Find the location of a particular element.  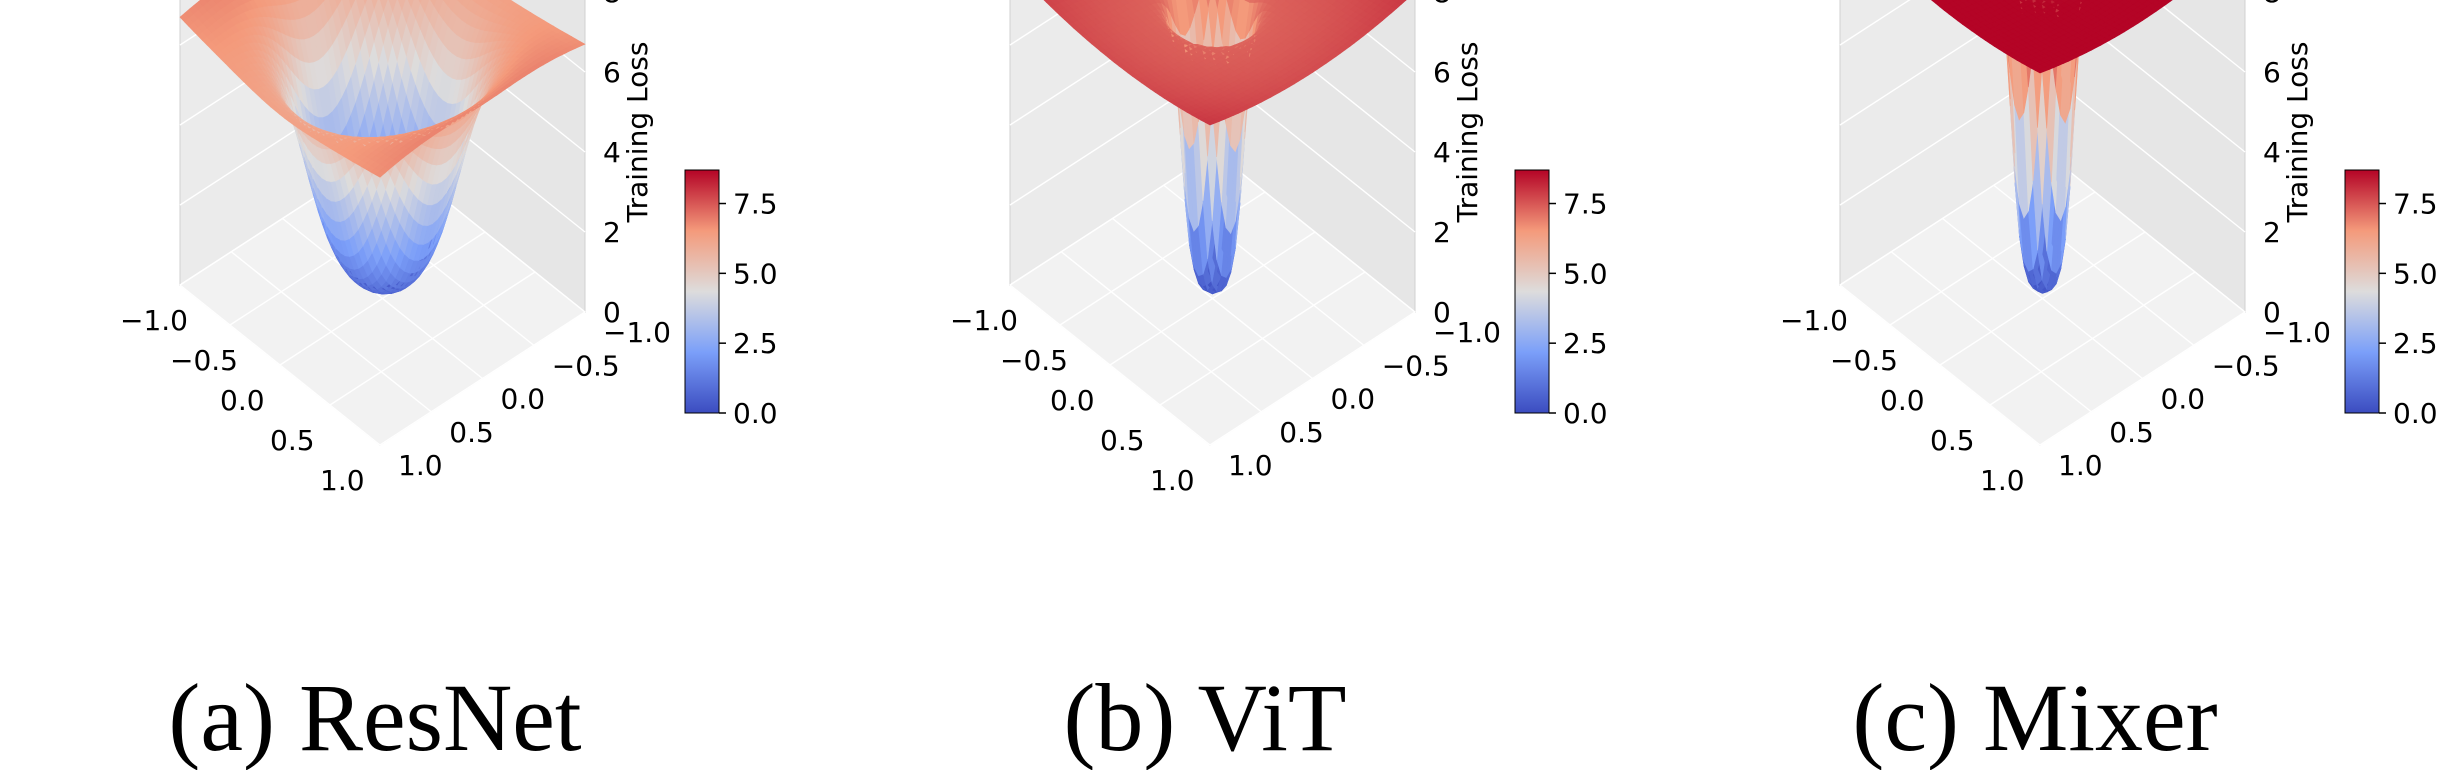

panel-caption: (c) Mixer is located at coordinates (2034, 717).